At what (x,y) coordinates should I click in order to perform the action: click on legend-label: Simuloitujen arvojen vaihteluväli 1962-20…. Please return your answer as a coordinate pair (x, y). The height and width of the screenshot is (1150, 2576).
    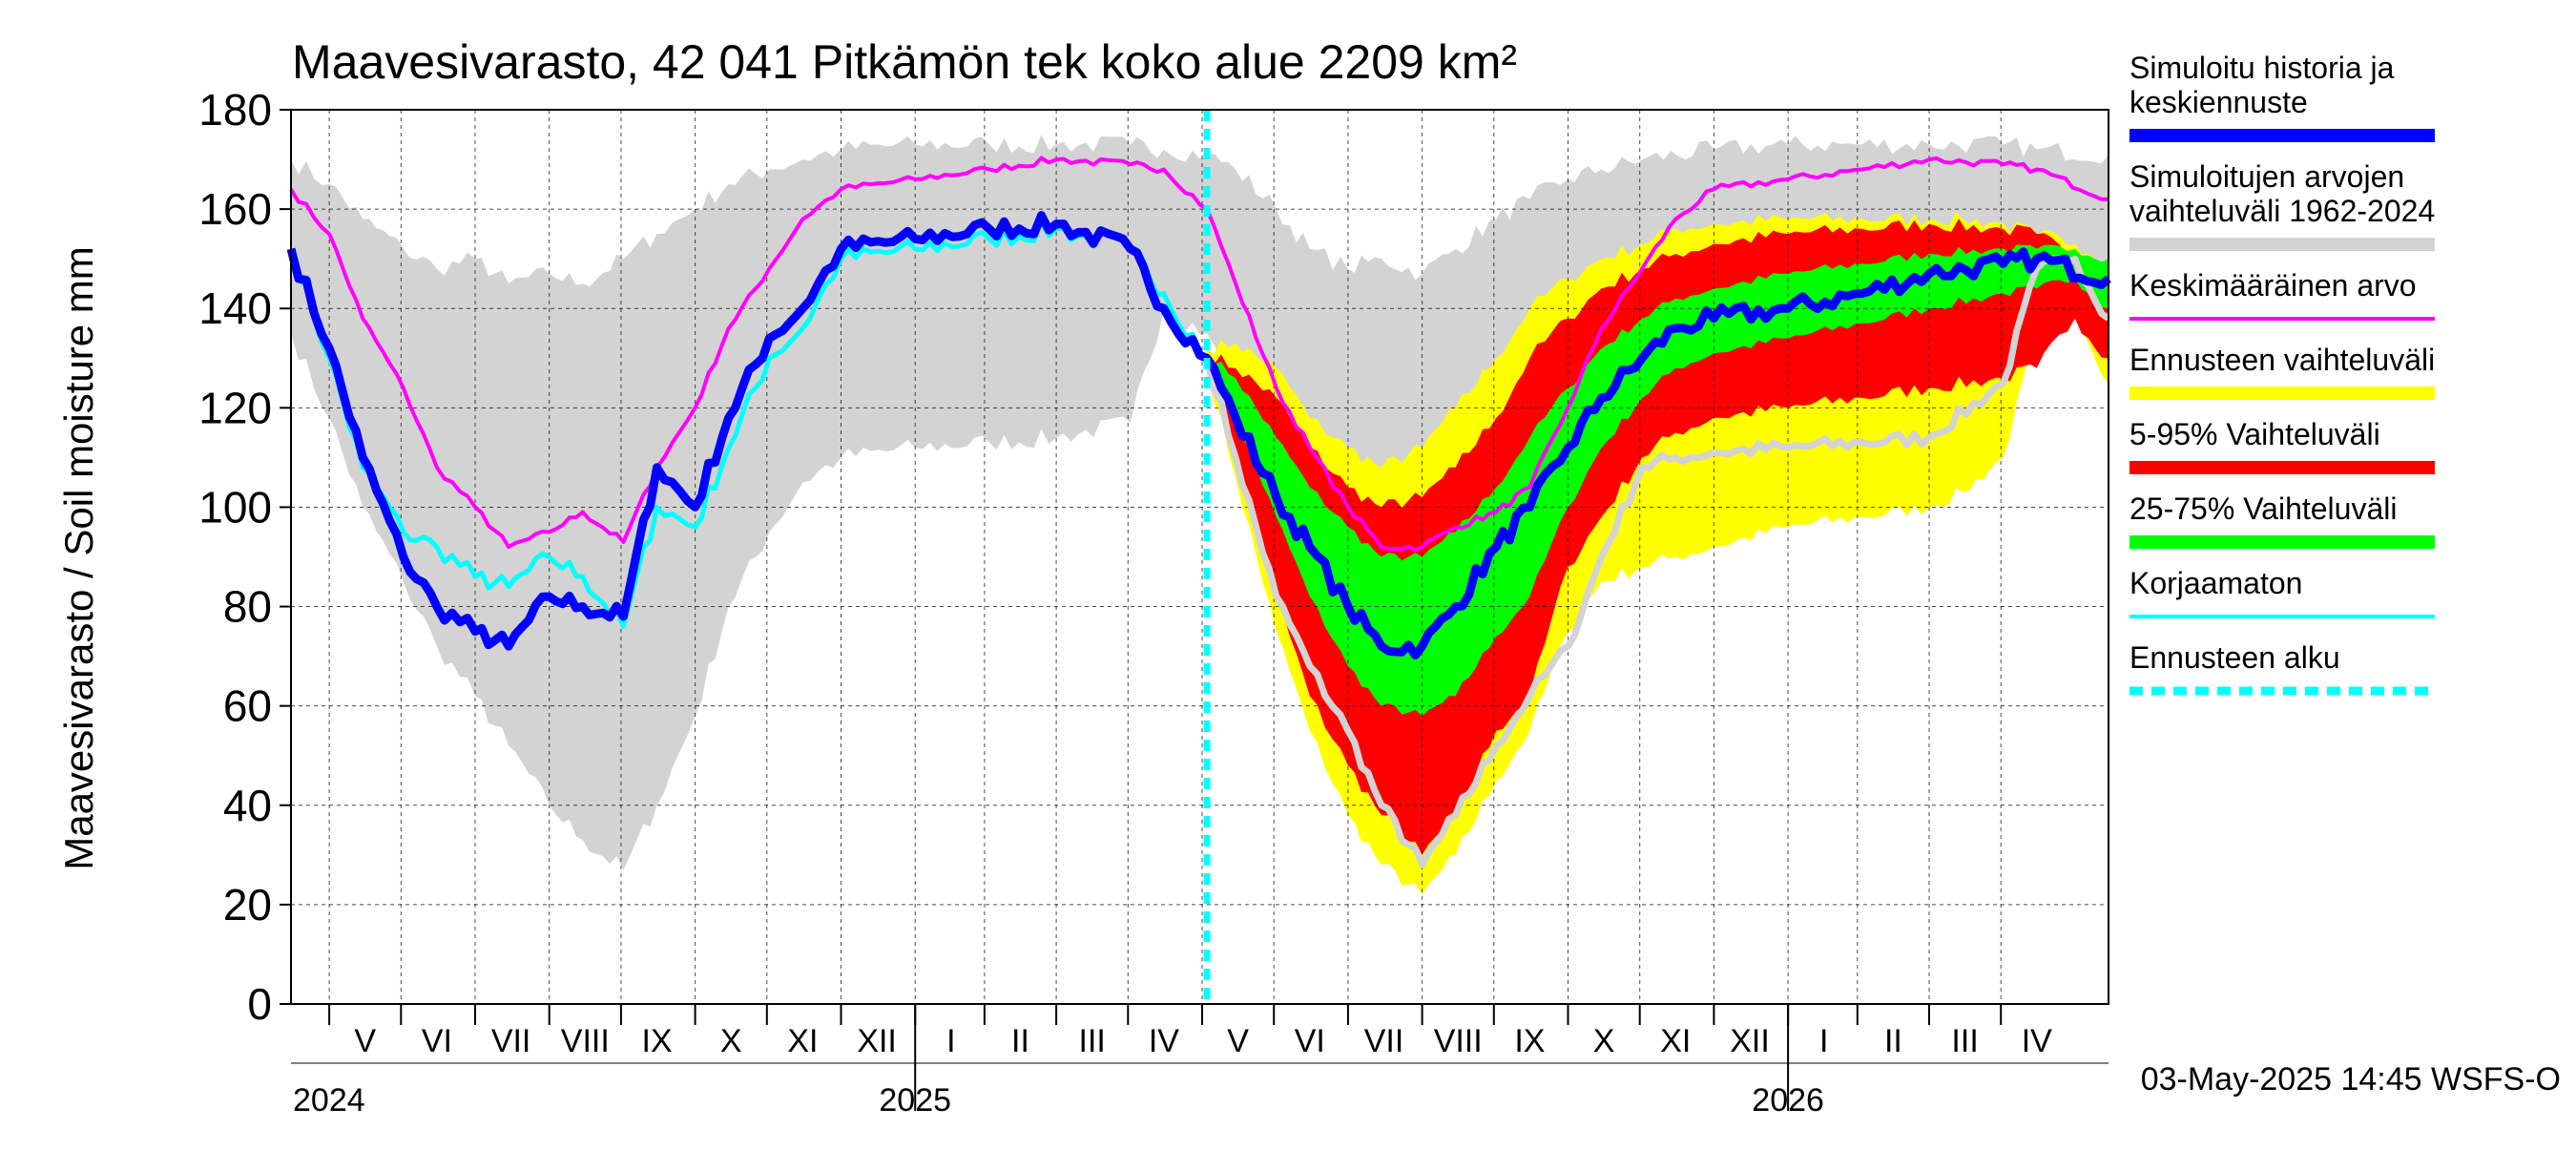
    Looking at the image, I should click on (2282, 193).